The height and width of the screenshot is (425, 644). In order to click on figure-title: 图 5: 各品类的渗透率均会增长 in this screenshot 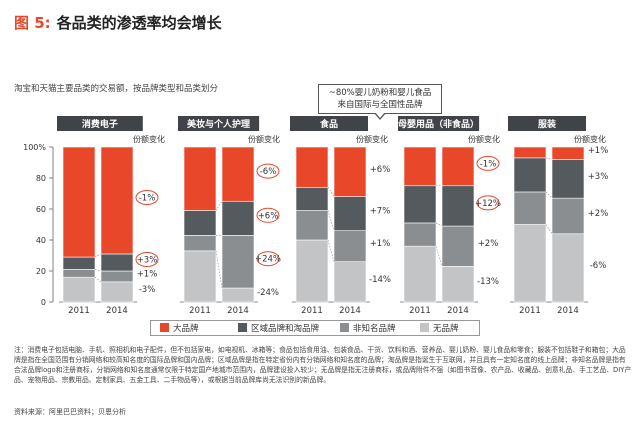, I will do `click(118, 22)`.